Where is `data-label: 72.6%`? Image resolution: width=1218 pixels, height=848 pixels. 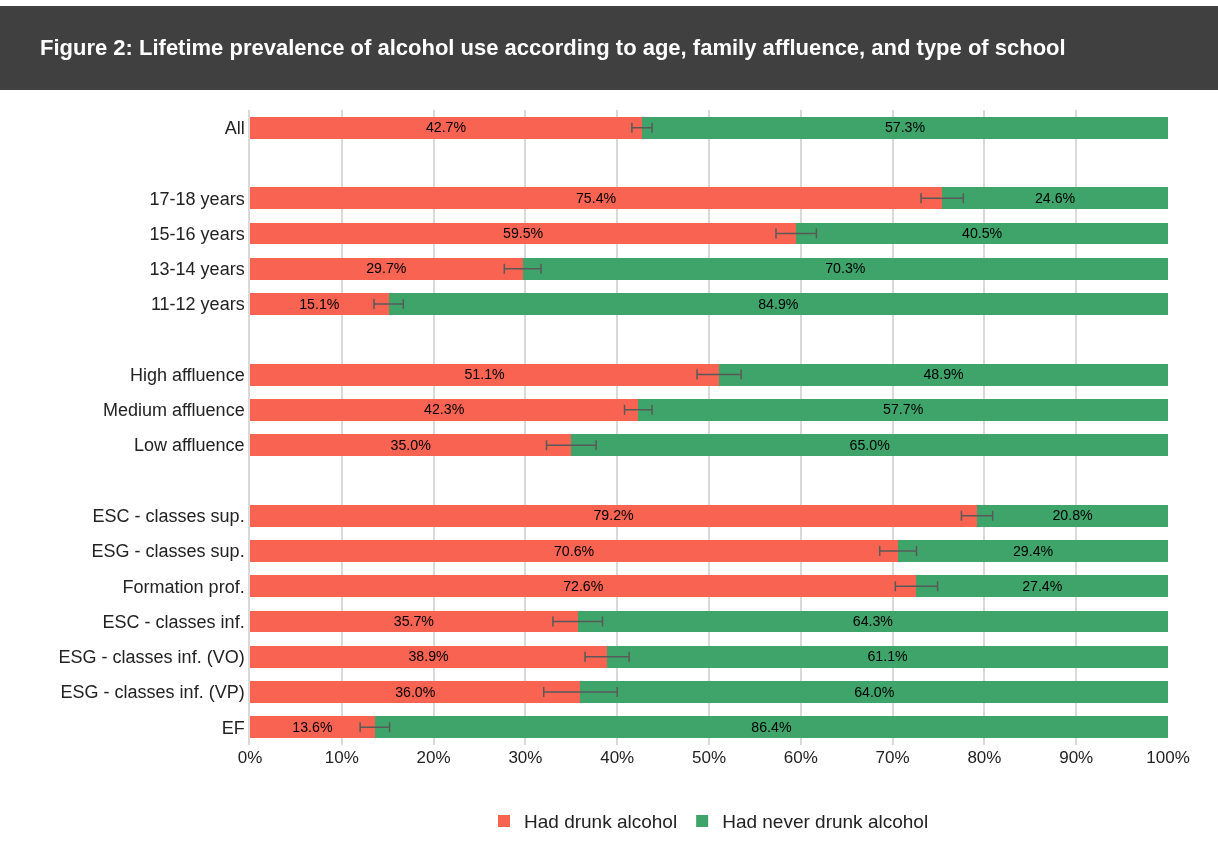
data-label: 72.6% is located at coordinates (583, 585).